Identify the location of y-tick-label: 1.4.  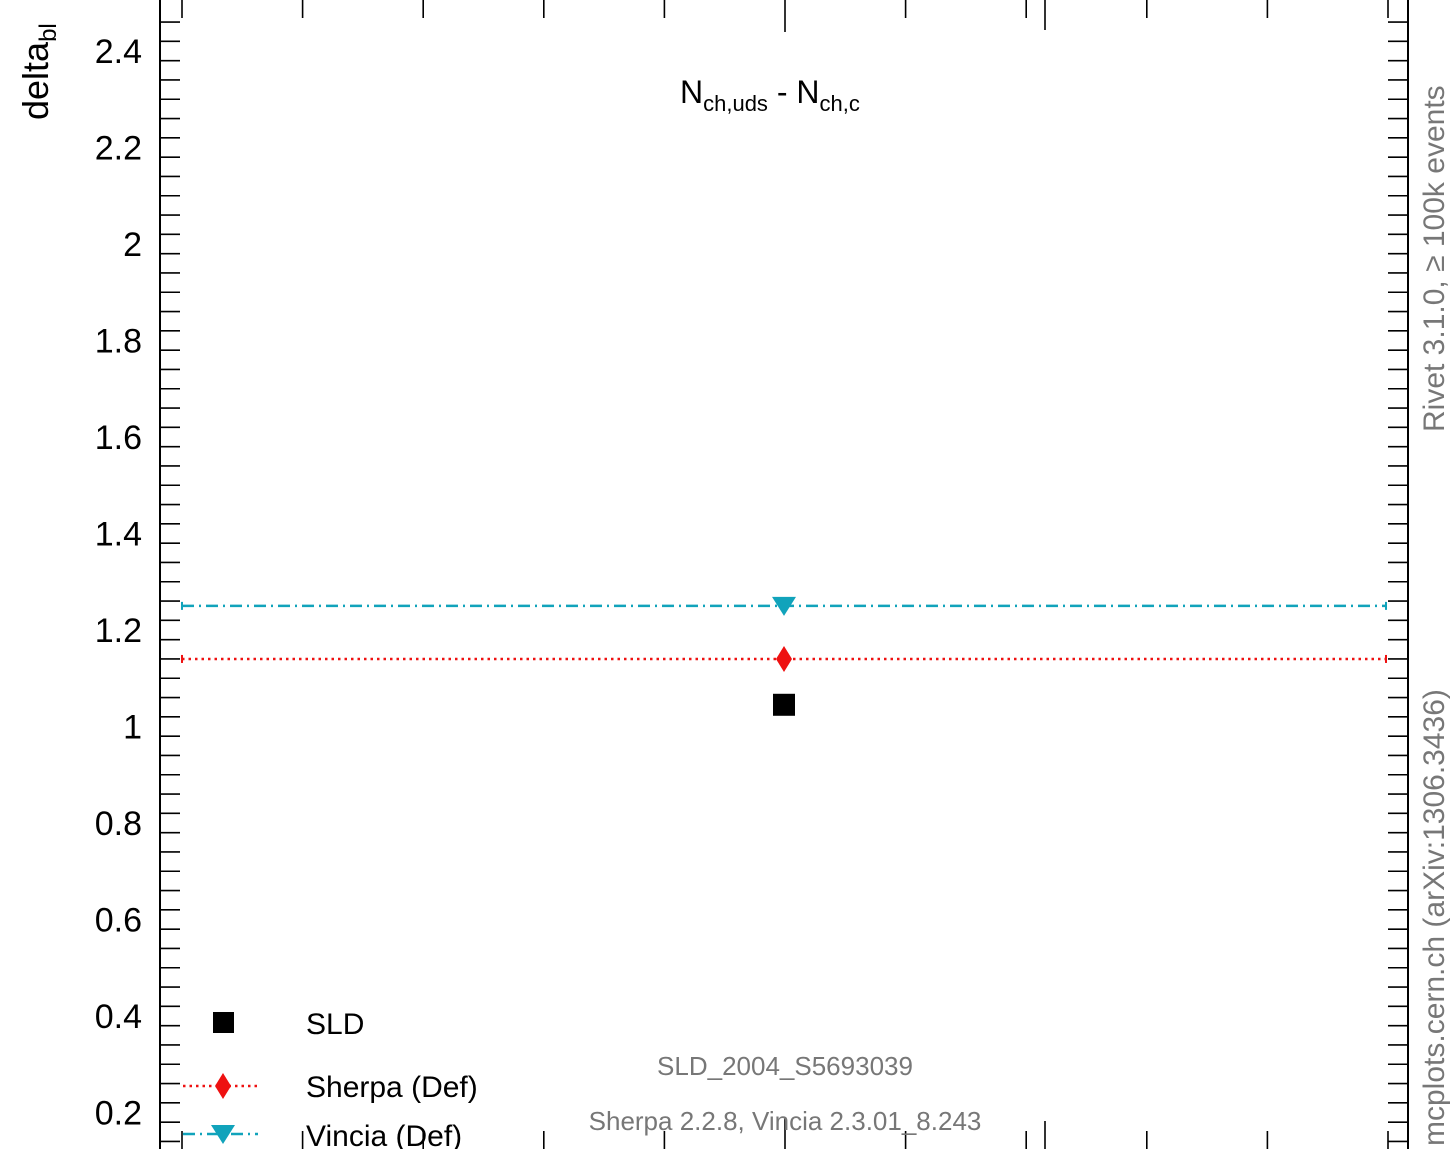
(118, 535).